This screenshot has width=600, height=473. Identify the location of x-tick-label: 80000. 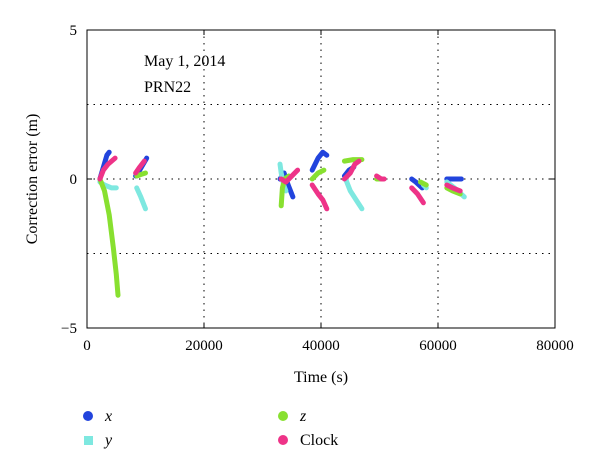
(555, 346).